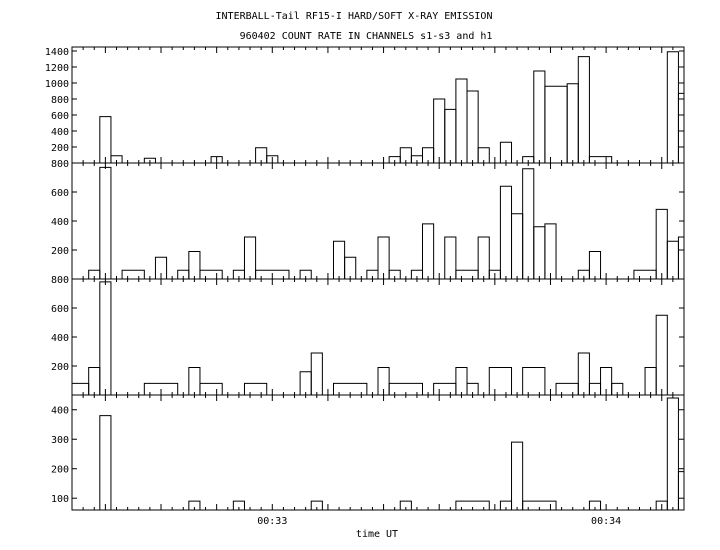  What do you see at coordinates (272, 521) in the screenshot?
I see `x-tick-label: 00:33` at bounding box center [272, 521].